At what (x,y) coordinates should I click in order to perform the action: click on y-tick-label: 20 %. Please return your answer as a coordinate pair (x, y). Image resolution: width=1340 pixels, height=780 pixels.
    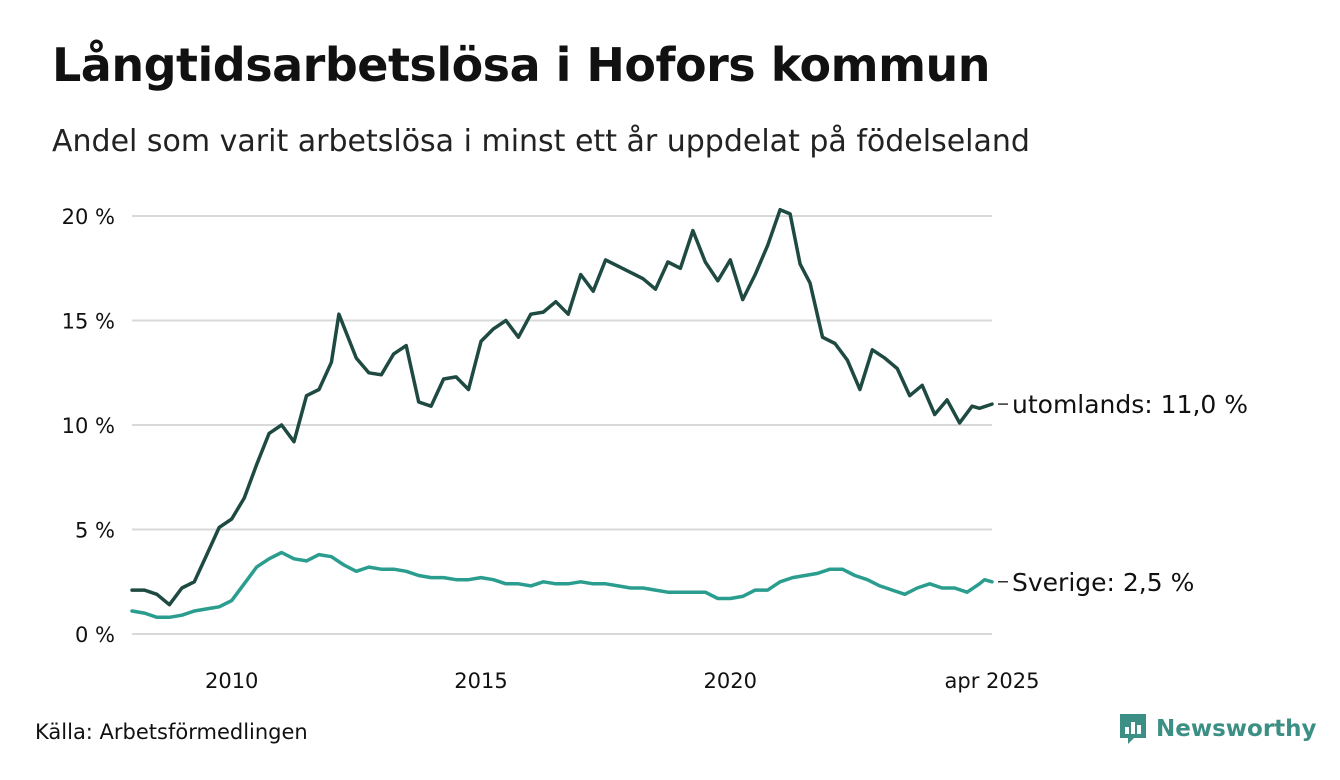
    Looking at the image, I should click on (88, 217).